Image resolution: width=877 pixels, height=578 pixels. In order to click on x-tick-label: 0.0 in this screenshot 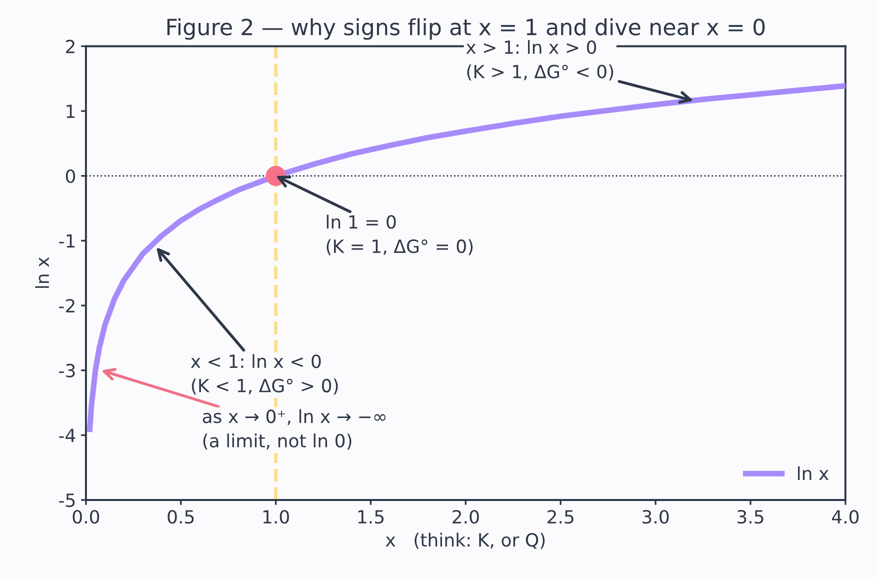, I will do `click(86, 517)`.